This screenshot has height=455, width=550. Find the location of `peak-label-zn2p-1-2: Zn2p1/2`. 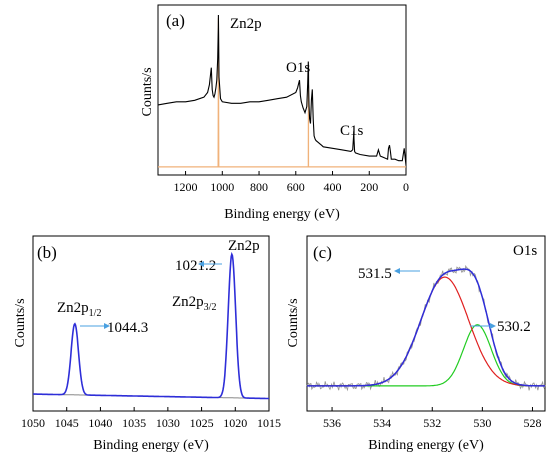

peak-label-zn2p-1-2: Zn2p1/2 is located at coordinates (79, 309).